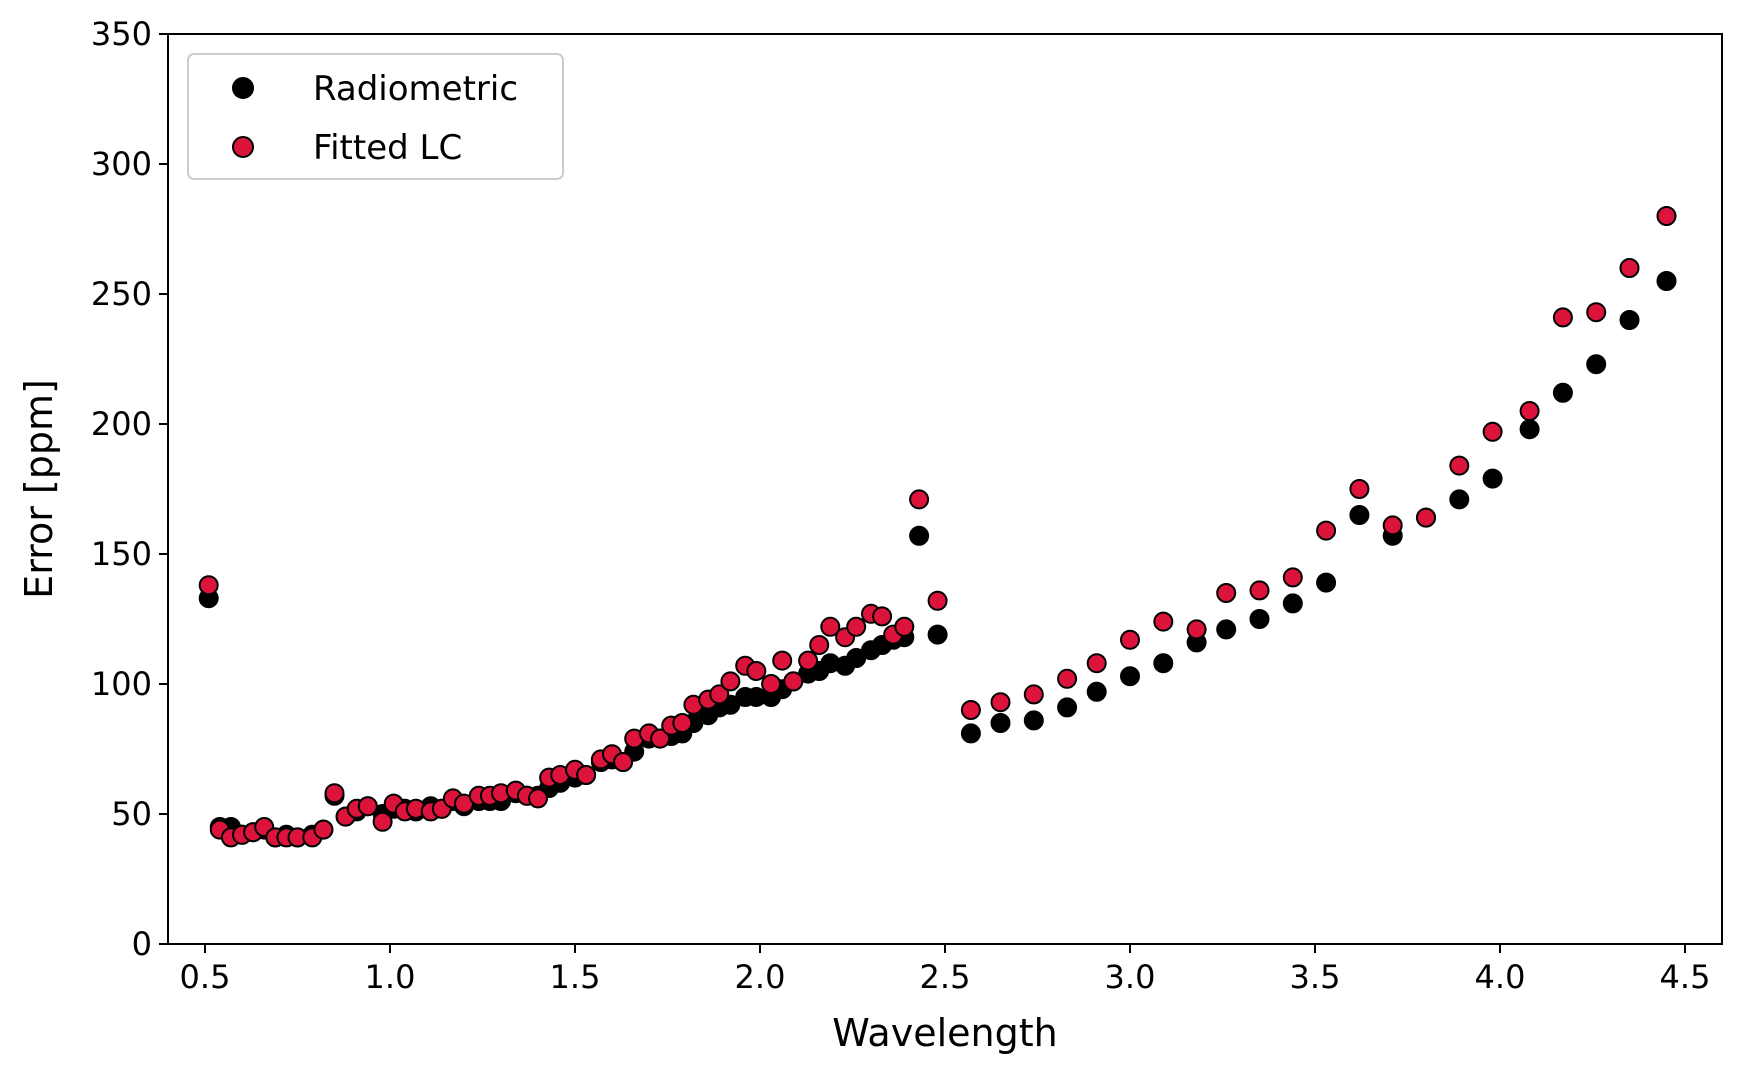 The width and height of the screenshot is (1737, 1072). I want to click on y-tick-label: 250, so click(121, 294).